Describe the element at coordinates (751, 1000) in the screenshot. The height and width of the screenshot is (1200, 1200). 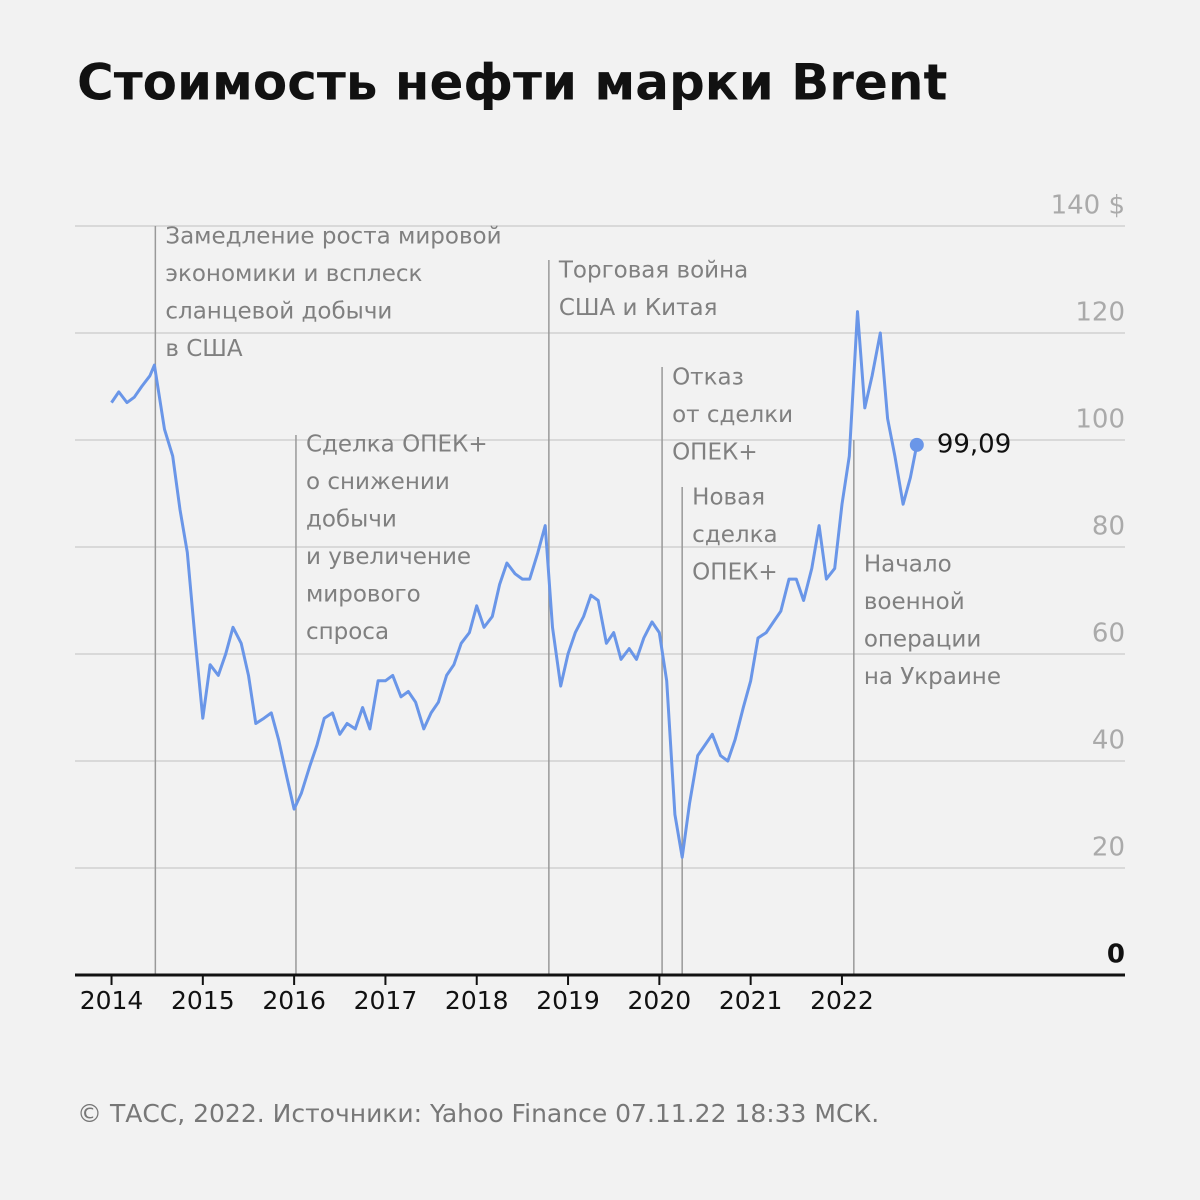
I see `x-tick-label: 2021` at that location.